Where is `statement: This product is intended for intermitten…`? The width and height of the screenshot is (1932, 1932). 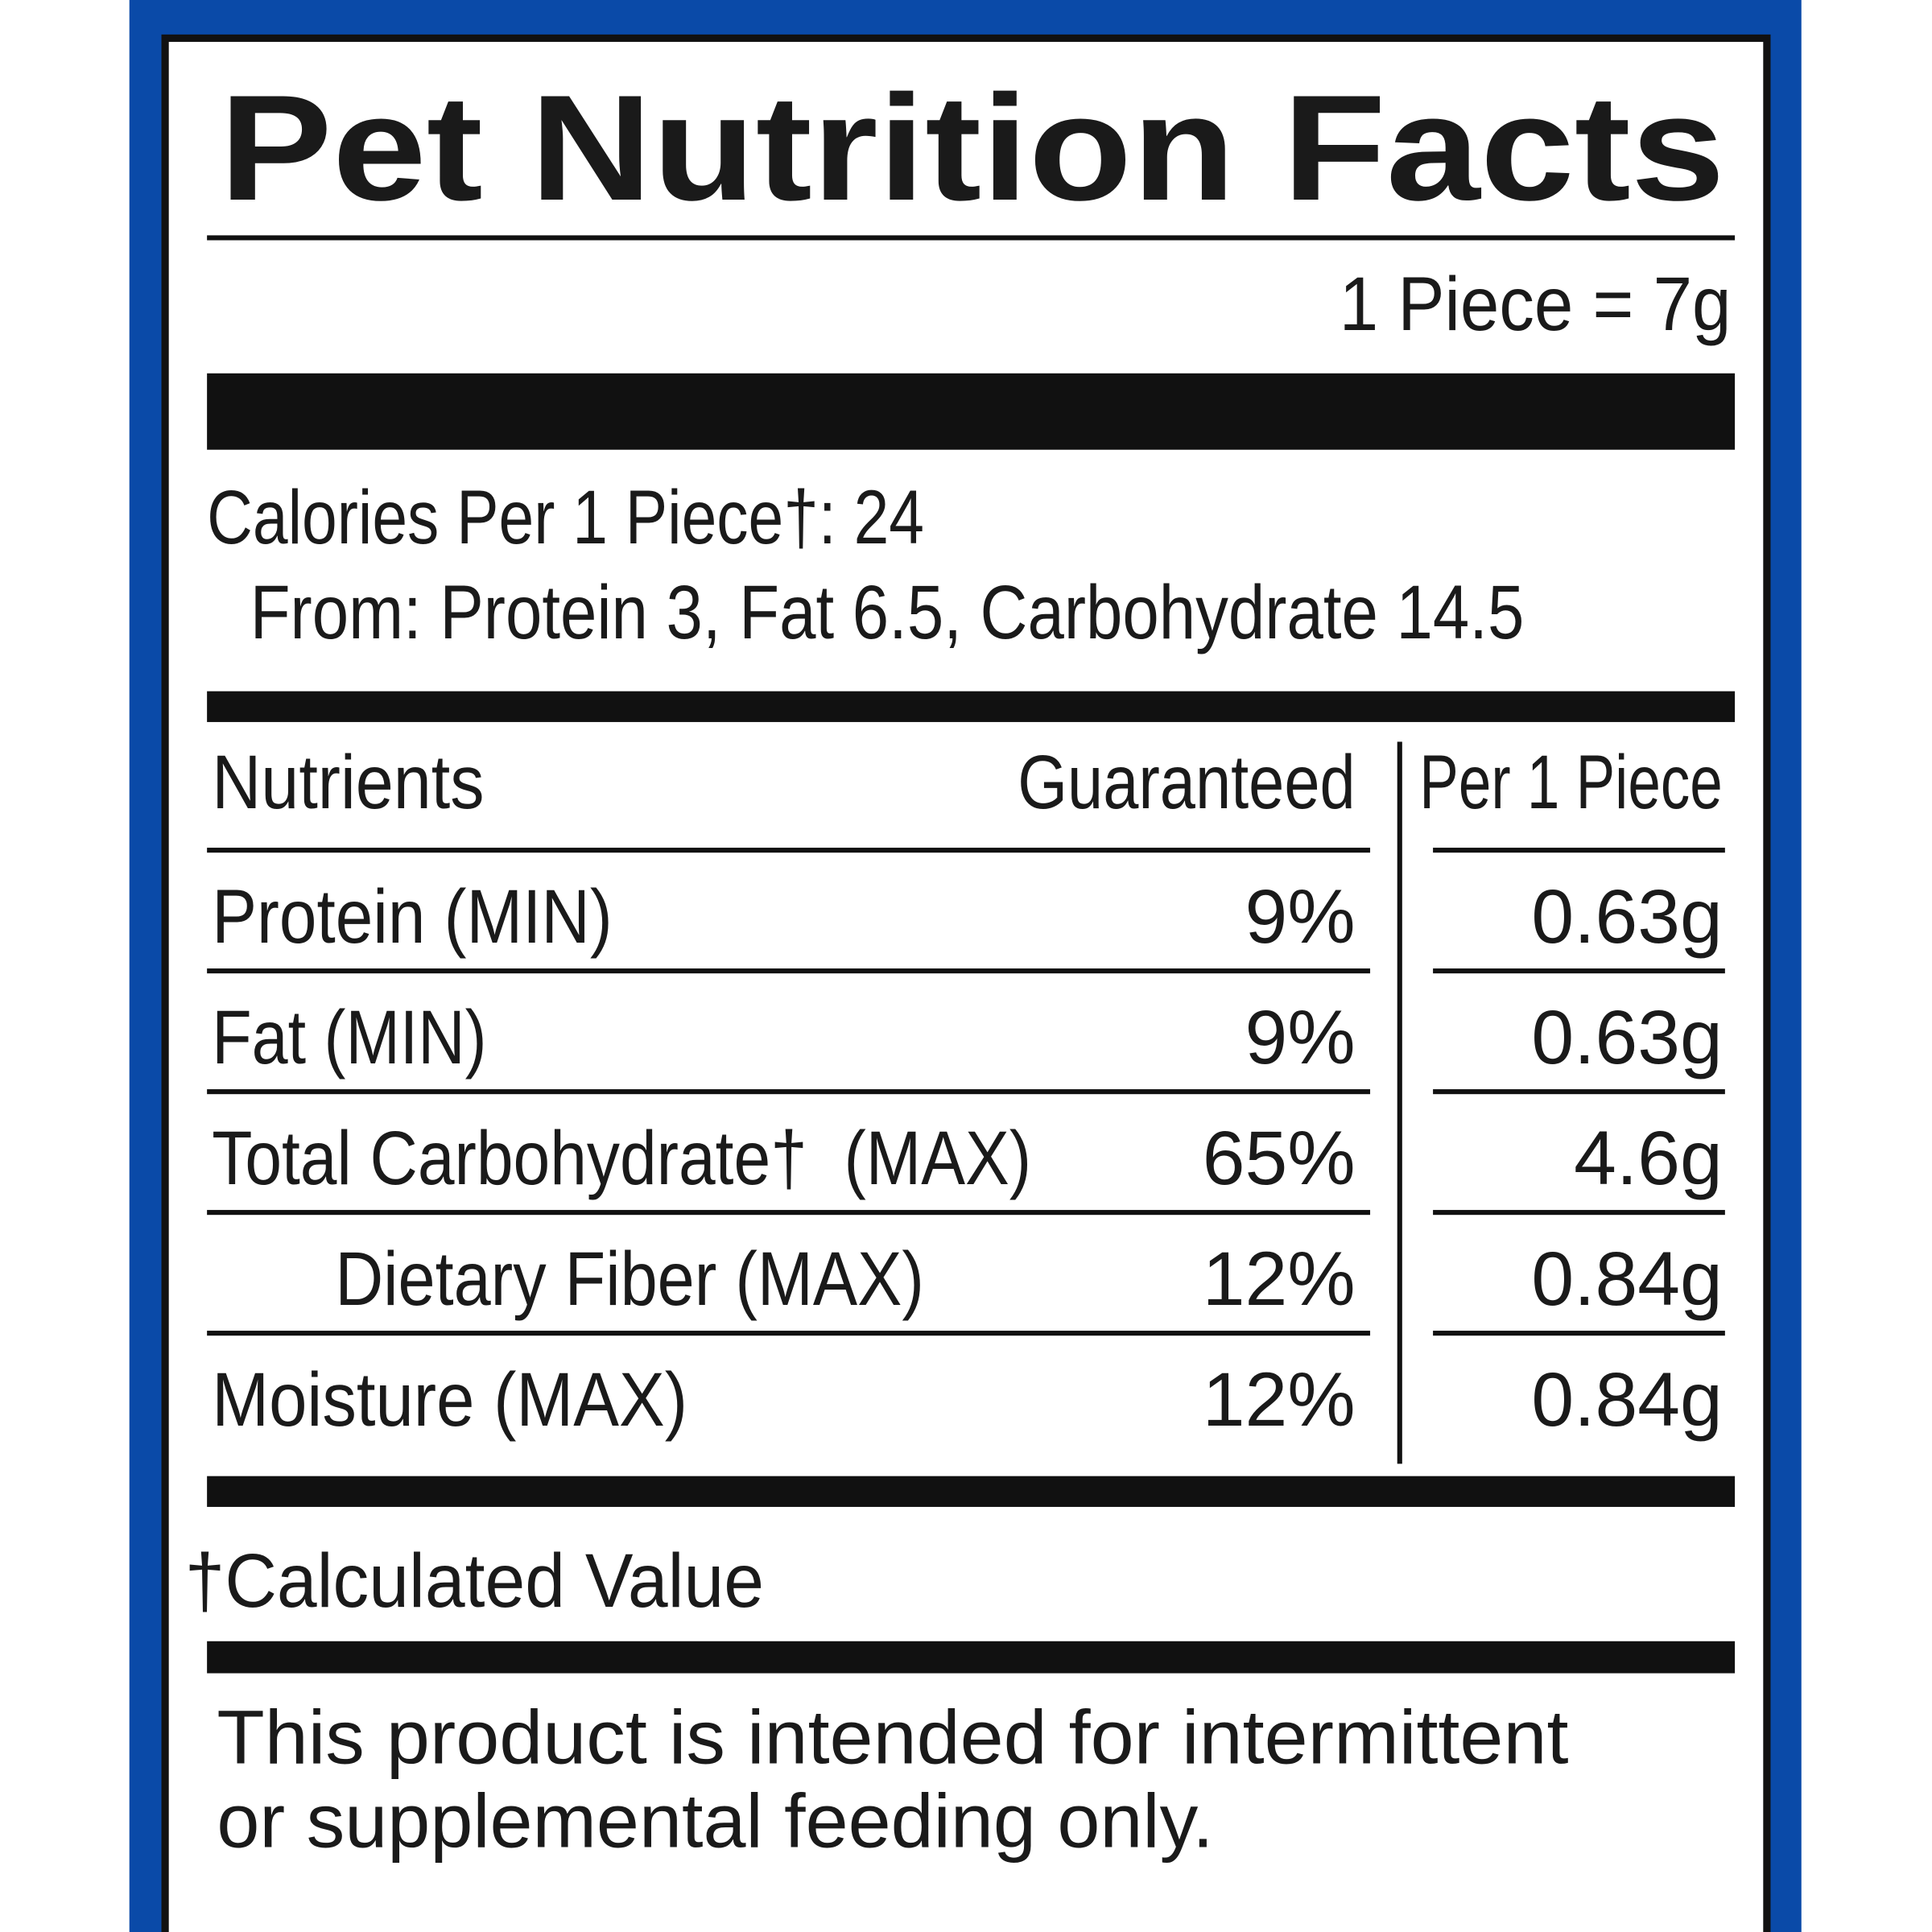
statement: This product is intended for intermitten… is located at coordinates (892, 1737).